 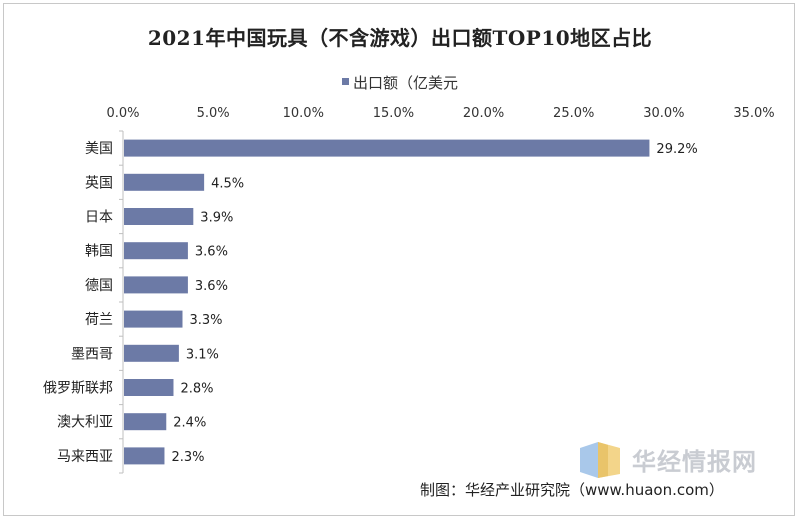 What do you see at coordinates (122, 113) in the screenshot?
I see `x-tick-label: 0.0%` at bounding box center [122, 113].